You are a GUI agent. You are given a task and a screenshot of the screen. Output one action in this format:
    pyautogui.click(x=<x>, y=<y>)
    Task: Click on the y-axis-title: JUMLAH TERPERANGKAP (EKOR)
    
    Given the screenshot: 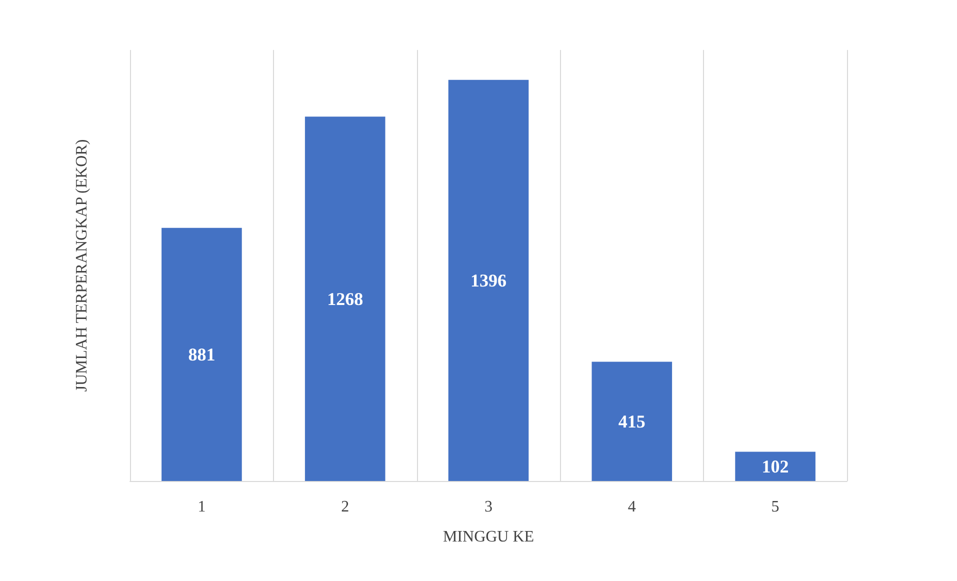 What is the action you would take?
    pyautogui.click(x=82, y=265)
    